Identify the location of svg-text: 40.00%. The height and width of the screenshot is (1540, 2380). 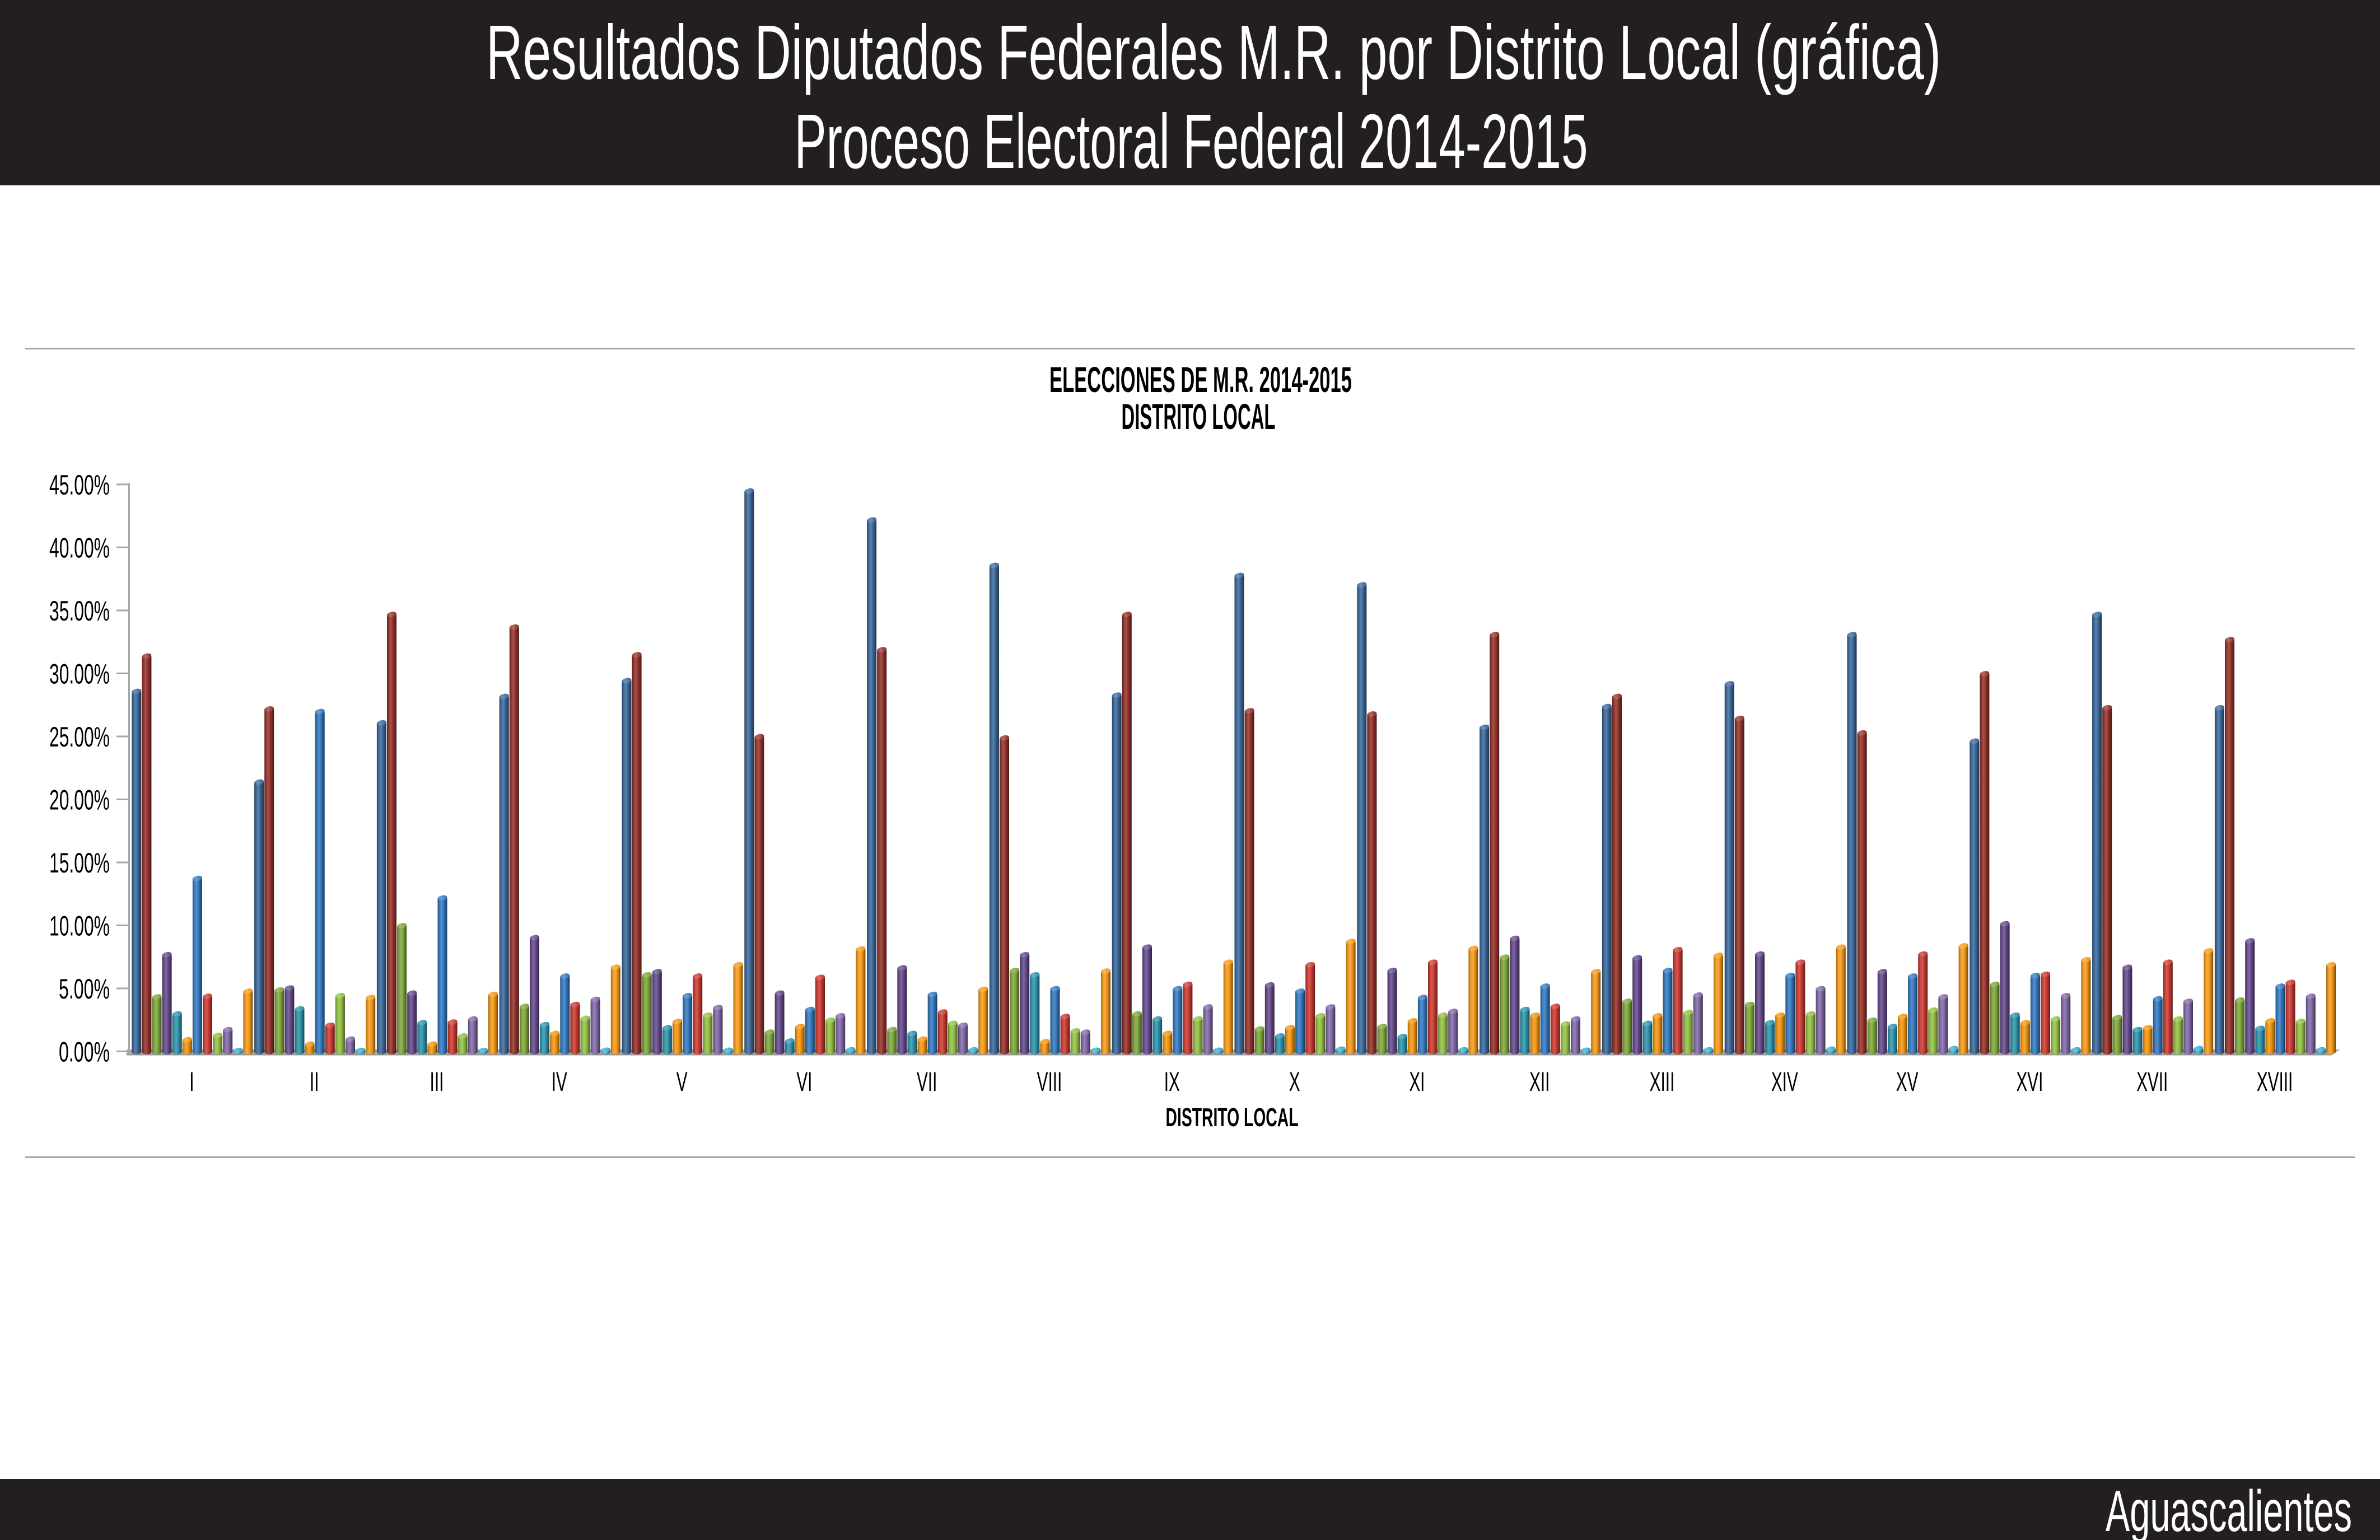
(80, 549).